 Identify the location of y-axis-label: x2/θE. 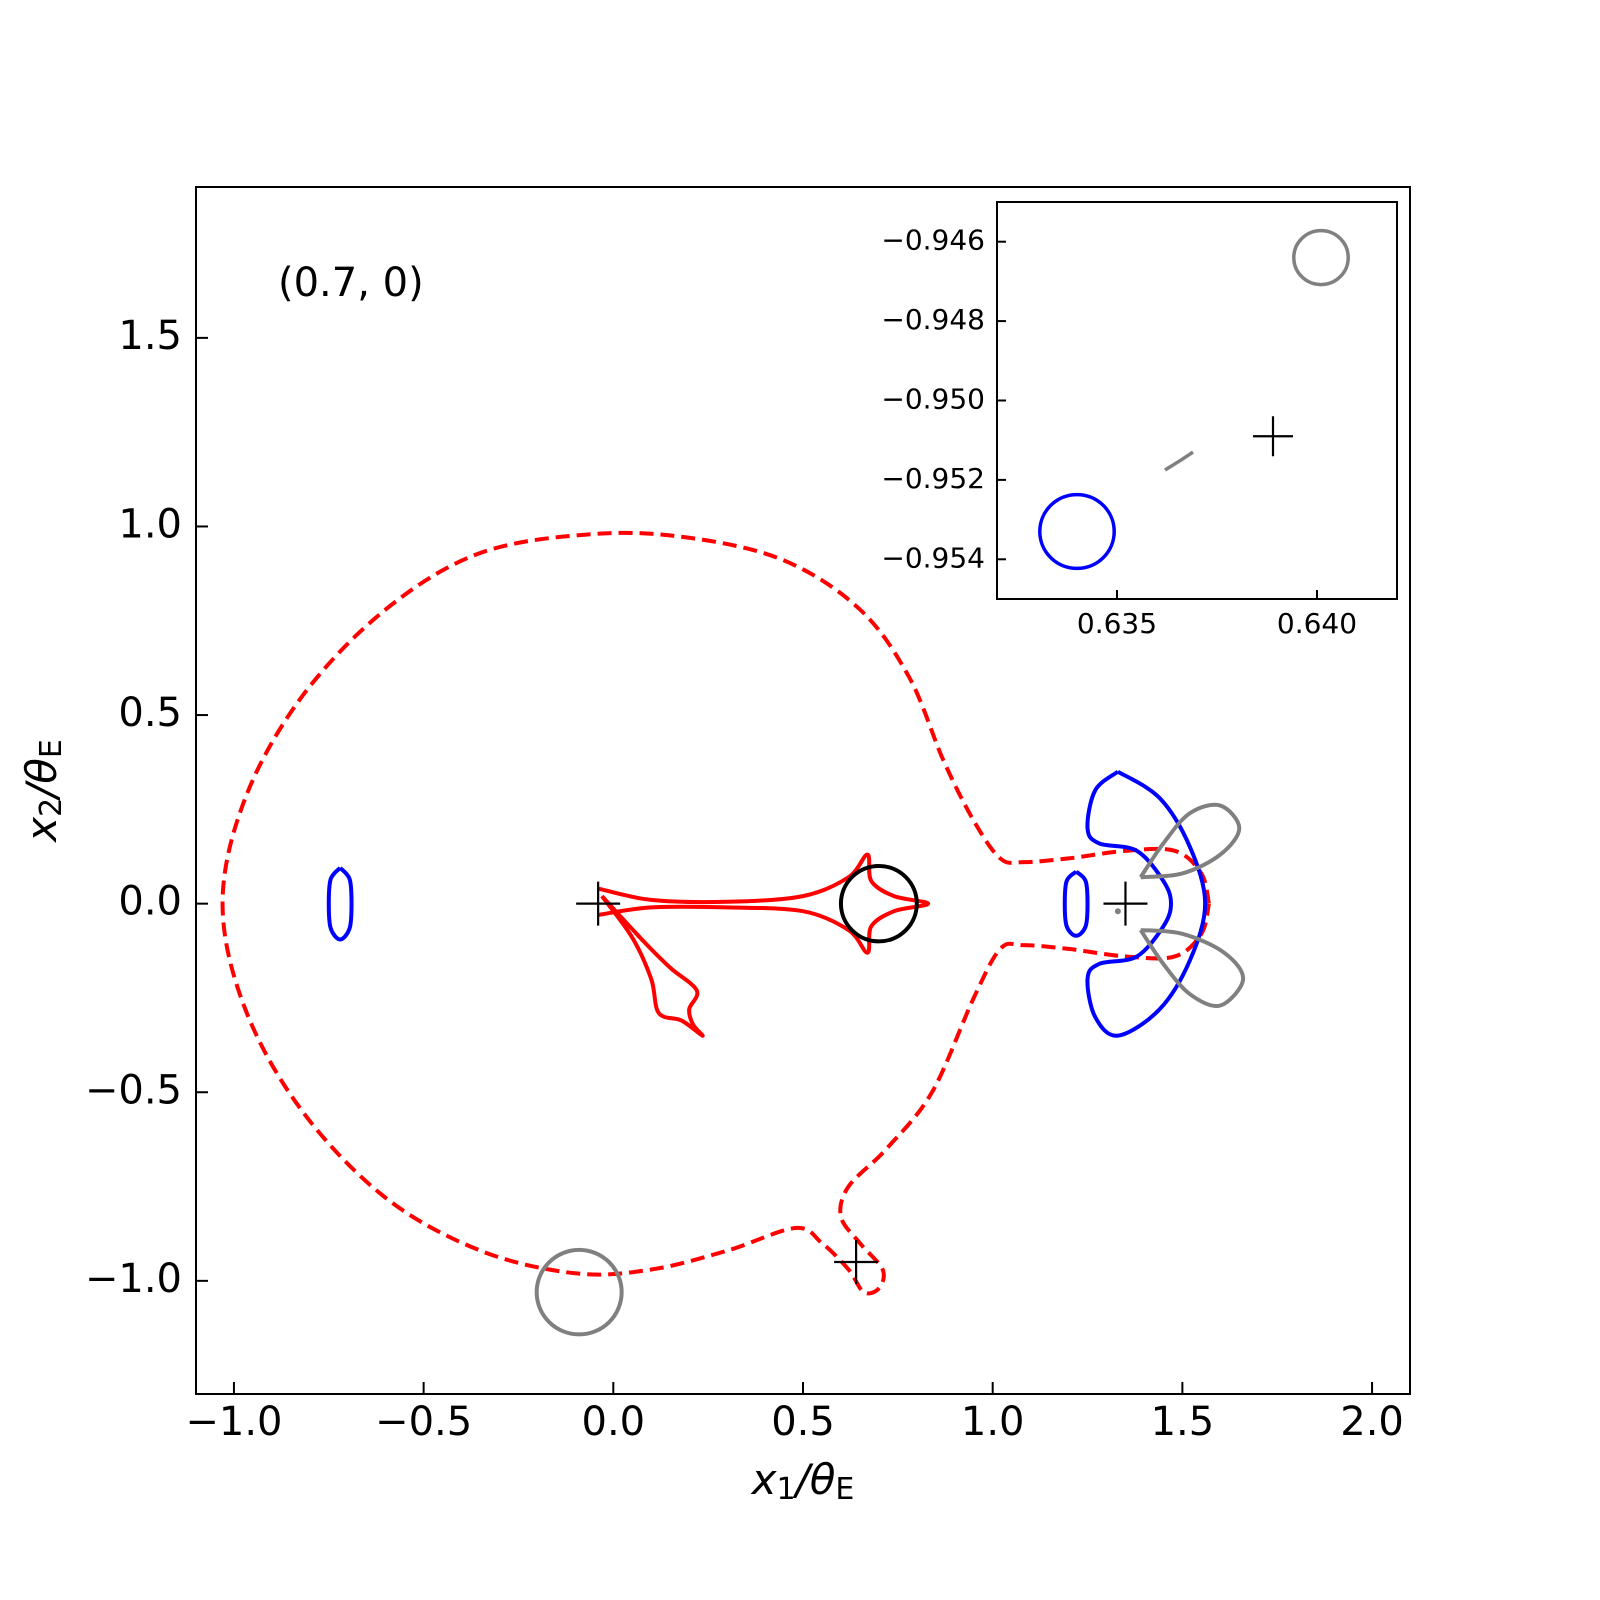
(43, 791).